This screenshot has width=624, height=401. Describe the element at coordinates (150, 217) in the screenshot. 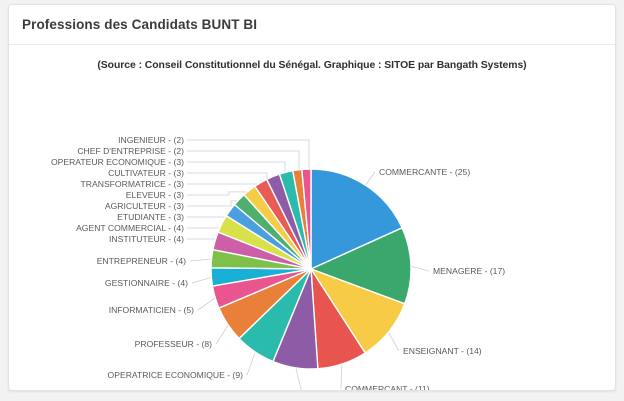

I see `pie-slice-label: ETUDIANTE - (3)` at that location.